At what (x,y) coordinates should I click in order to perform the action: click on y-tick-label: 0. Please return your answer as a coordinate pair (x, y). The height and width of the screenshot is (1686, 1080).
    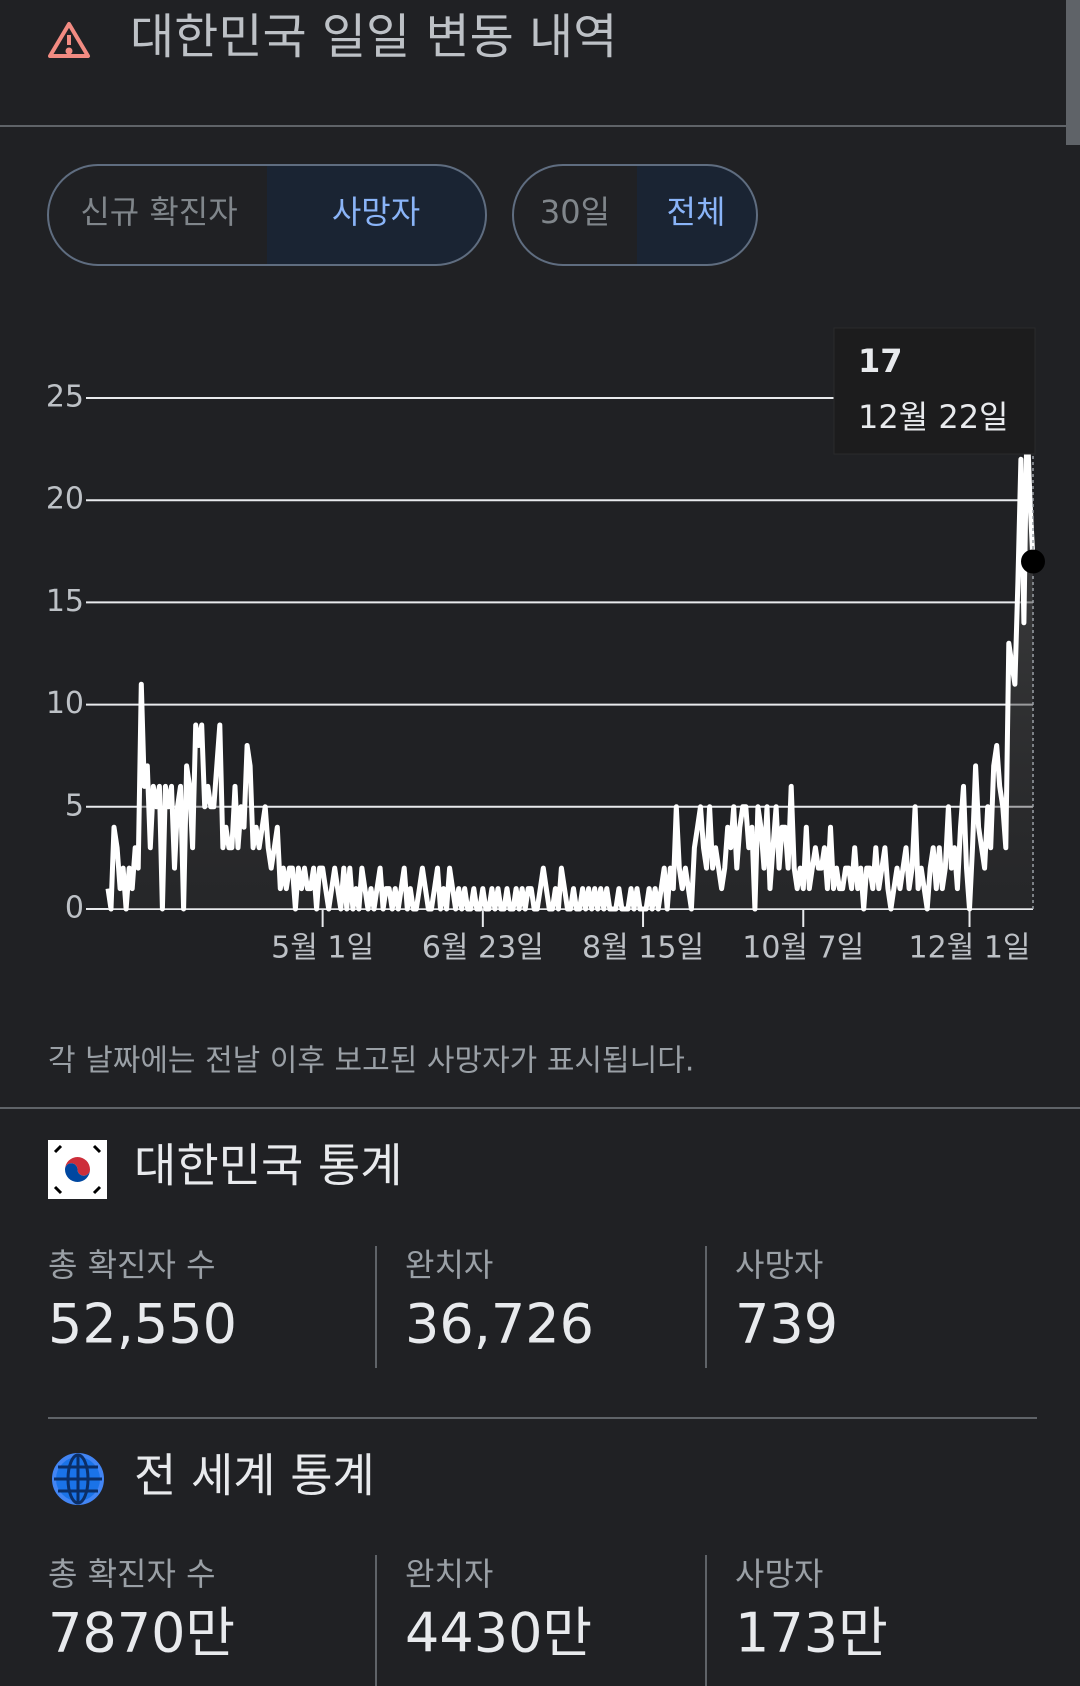
    Looking at the image, I should click on (74, 908).